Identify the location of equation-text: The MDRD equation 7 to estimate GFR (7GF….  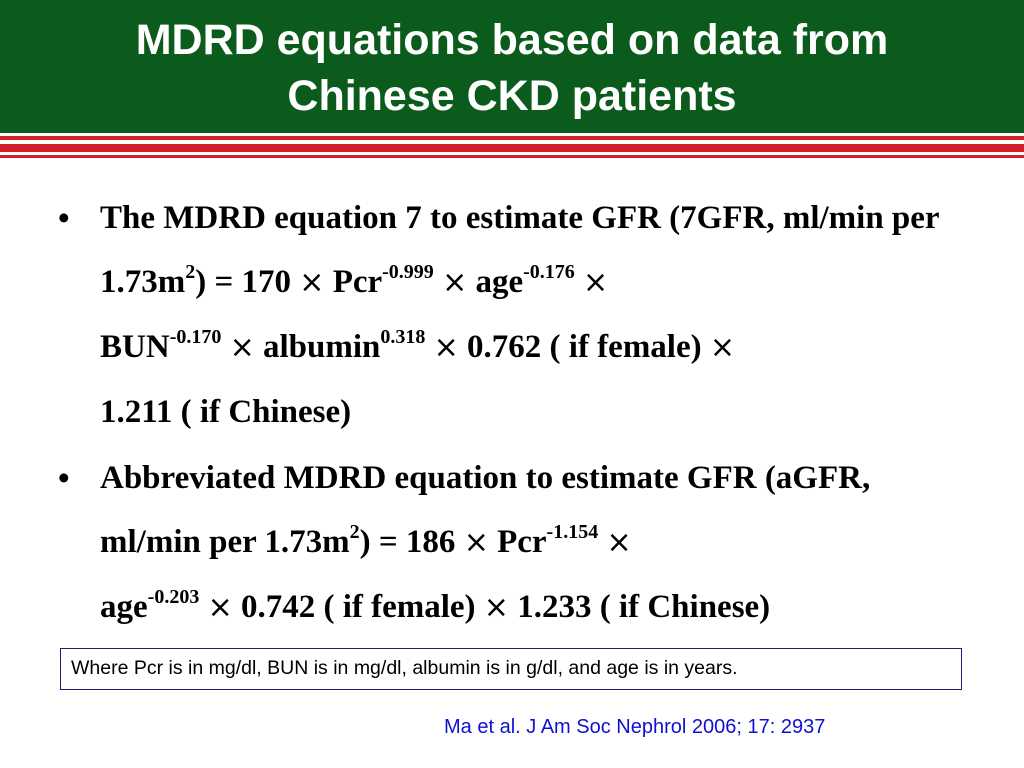
(519, 250).